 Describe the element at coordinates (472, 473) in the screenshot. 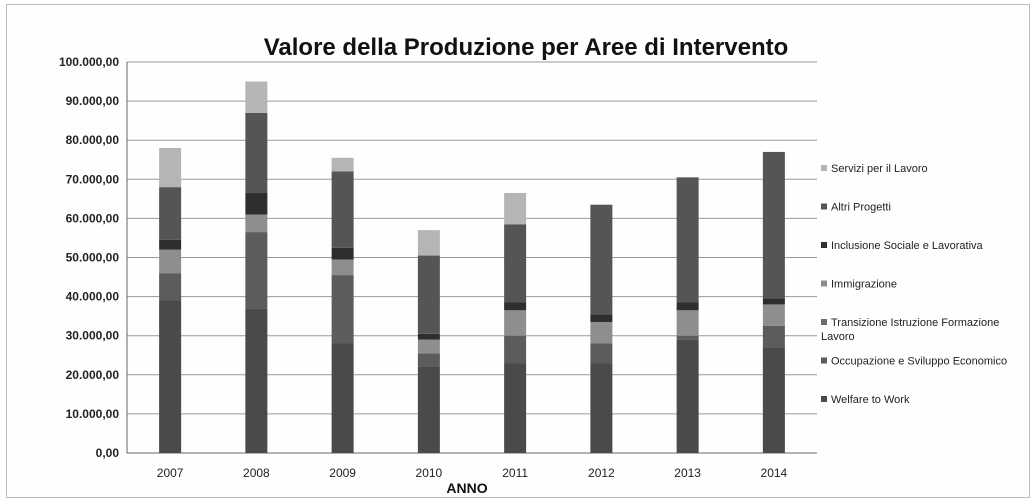

I see `x-axis-ticks: 2007 2008 2009 2010 2011 2012 2013 2014` at that location.